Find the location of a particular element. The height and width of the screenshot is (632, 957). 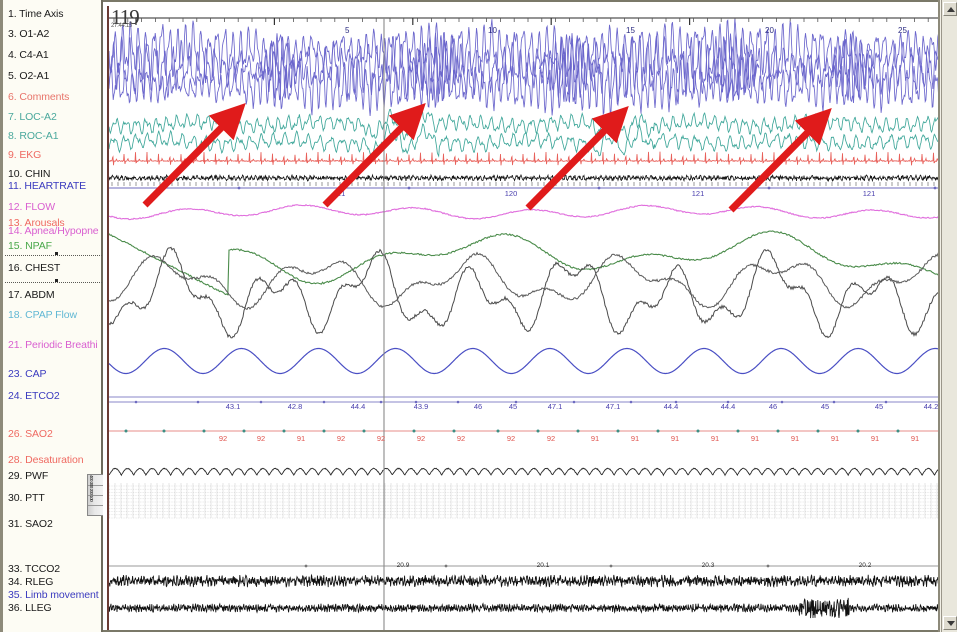

channel-label-13-arousals: 13. Arousals is located at coordinates (36, 223).